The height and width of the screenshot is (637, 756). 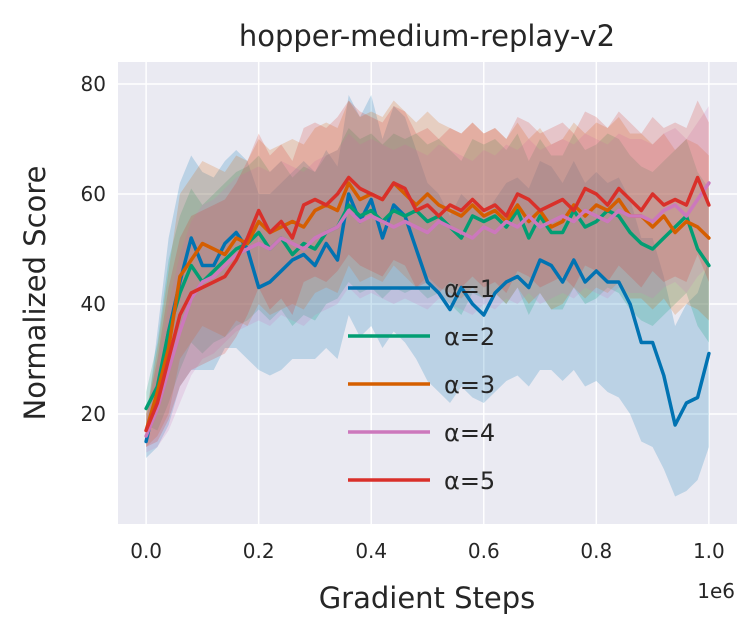 I want to click on y-tick-label: 40, so click(x=93, y=304).